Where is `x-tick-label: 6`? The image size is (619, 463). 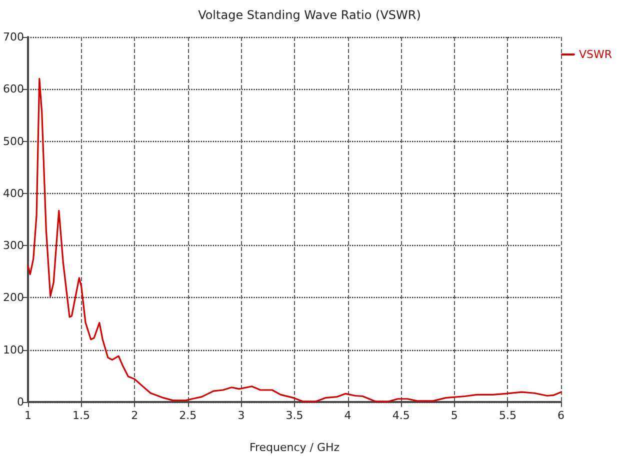
x-tick-label: 6 is located at coordinates (561, 415).